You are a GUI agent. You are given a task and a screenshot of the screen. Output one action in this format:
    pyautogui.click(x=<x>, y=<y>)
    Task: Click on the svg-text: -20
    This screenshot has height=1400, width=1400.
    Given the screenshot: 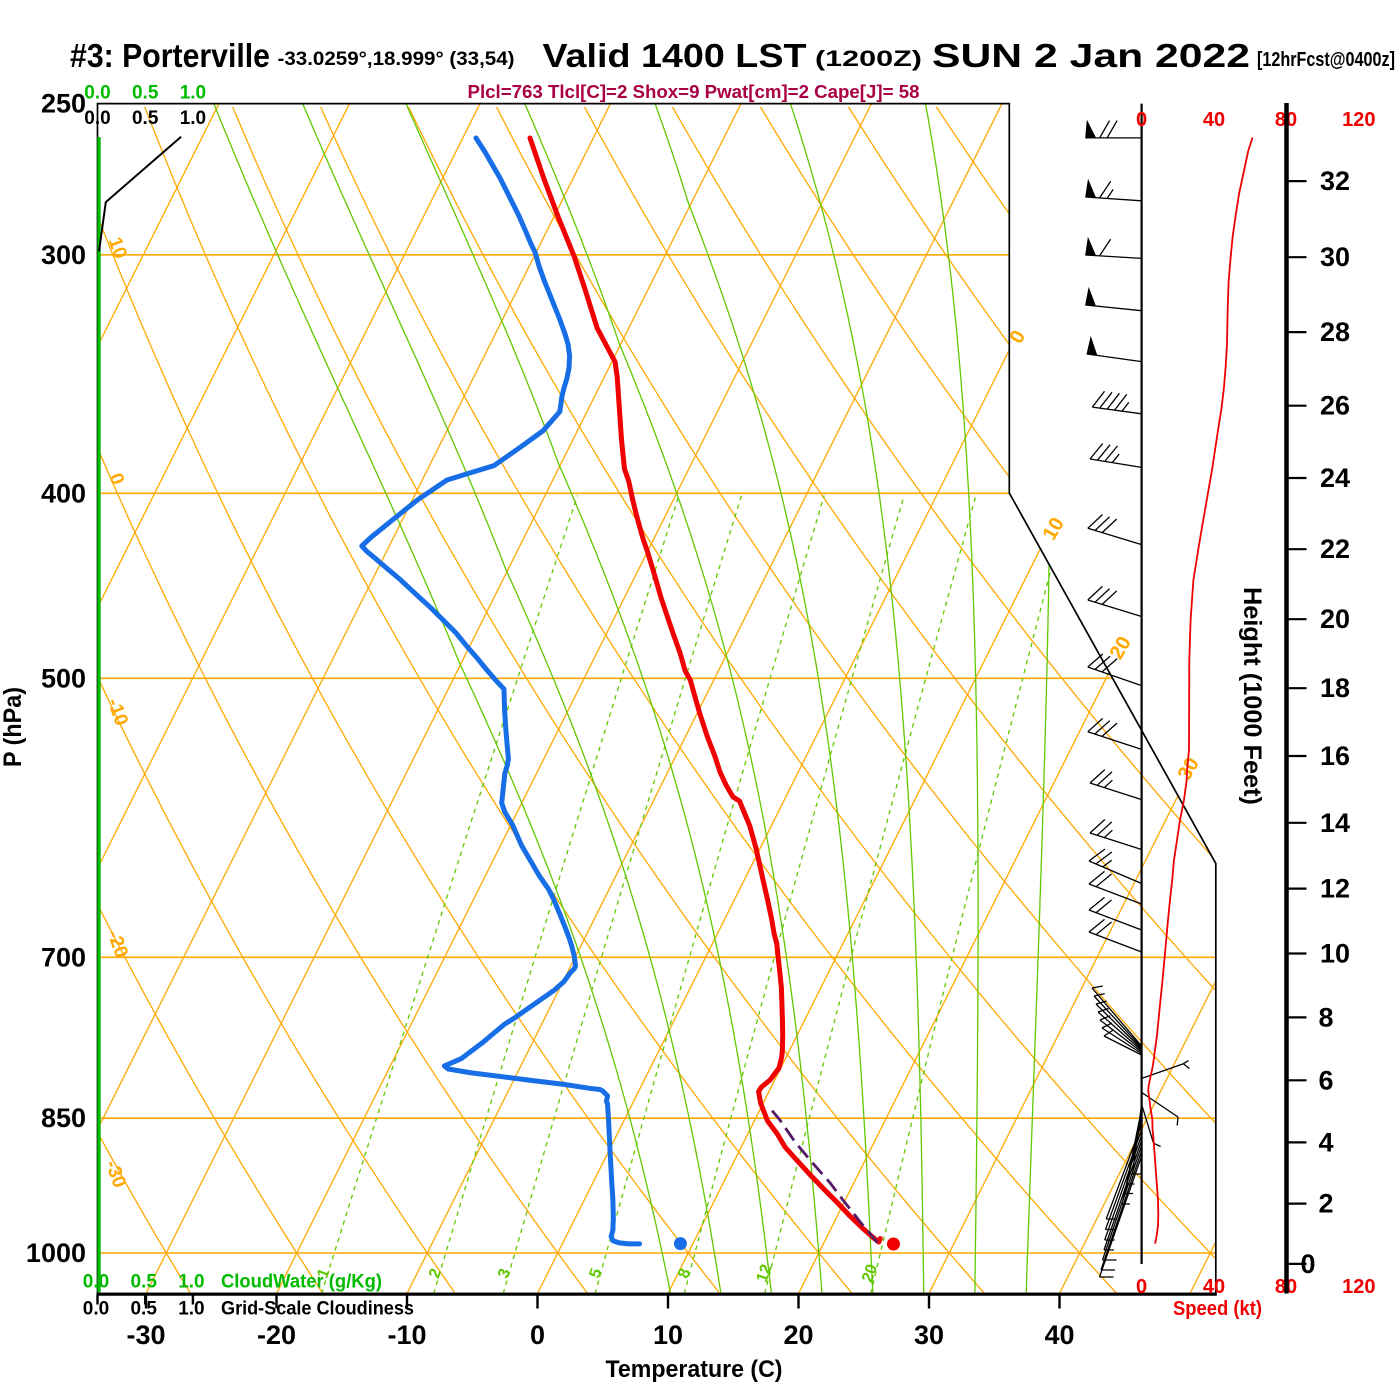 What is the action you would take?
    pyautogui.click(x=276, y=1335)
    